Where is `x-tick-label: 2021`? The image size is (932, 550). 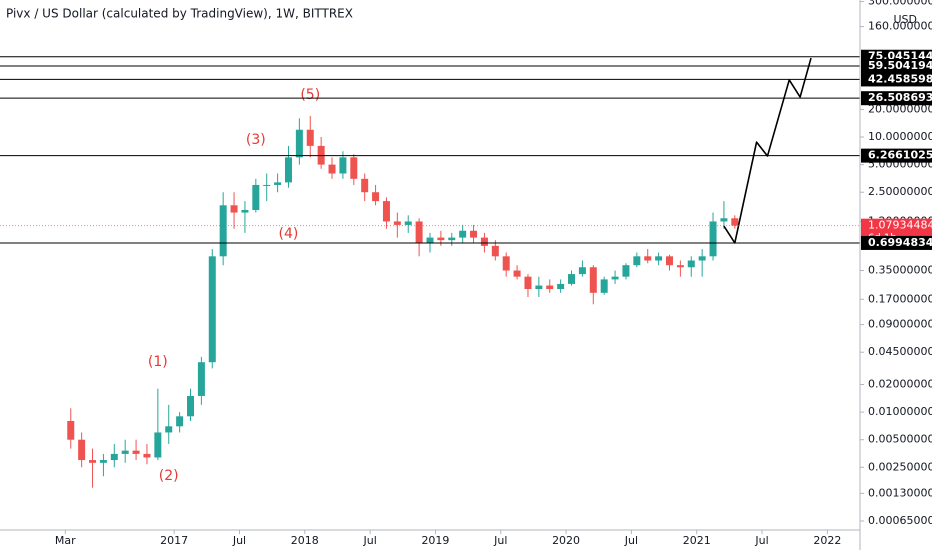 x-tick-label: 2021 is located at coordinates (697, 540).